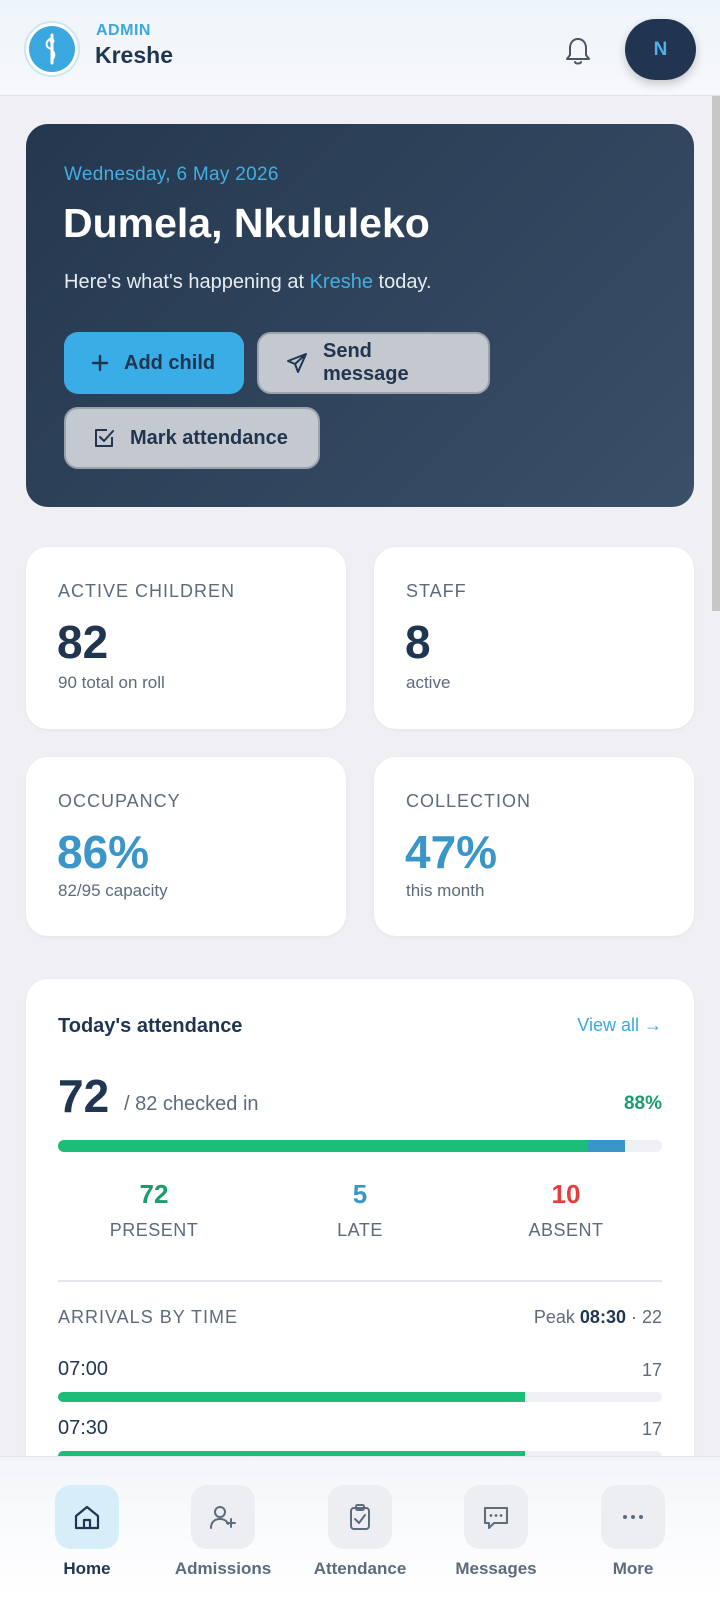 The width and height of the screenshot is (720, 1599). What do you see at coordinates (83, 1428) in the screenshot?
I see `arrival-time: 07:30` at bounding box center [83, 1428].